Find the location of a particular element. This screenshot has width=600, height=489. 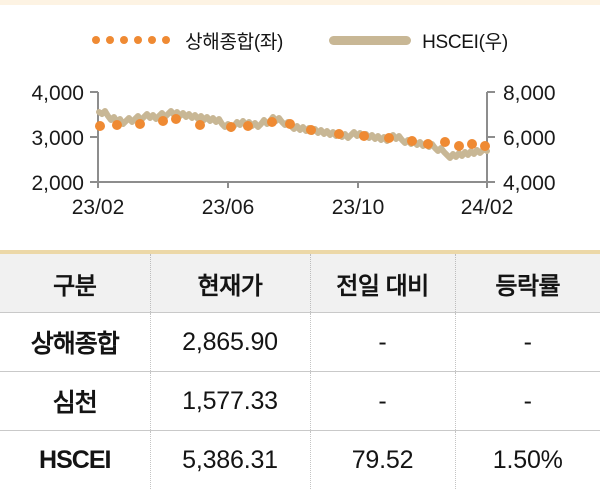

left-axis: 4,000 3,000 2,000 is located at coordinates (64, 138).